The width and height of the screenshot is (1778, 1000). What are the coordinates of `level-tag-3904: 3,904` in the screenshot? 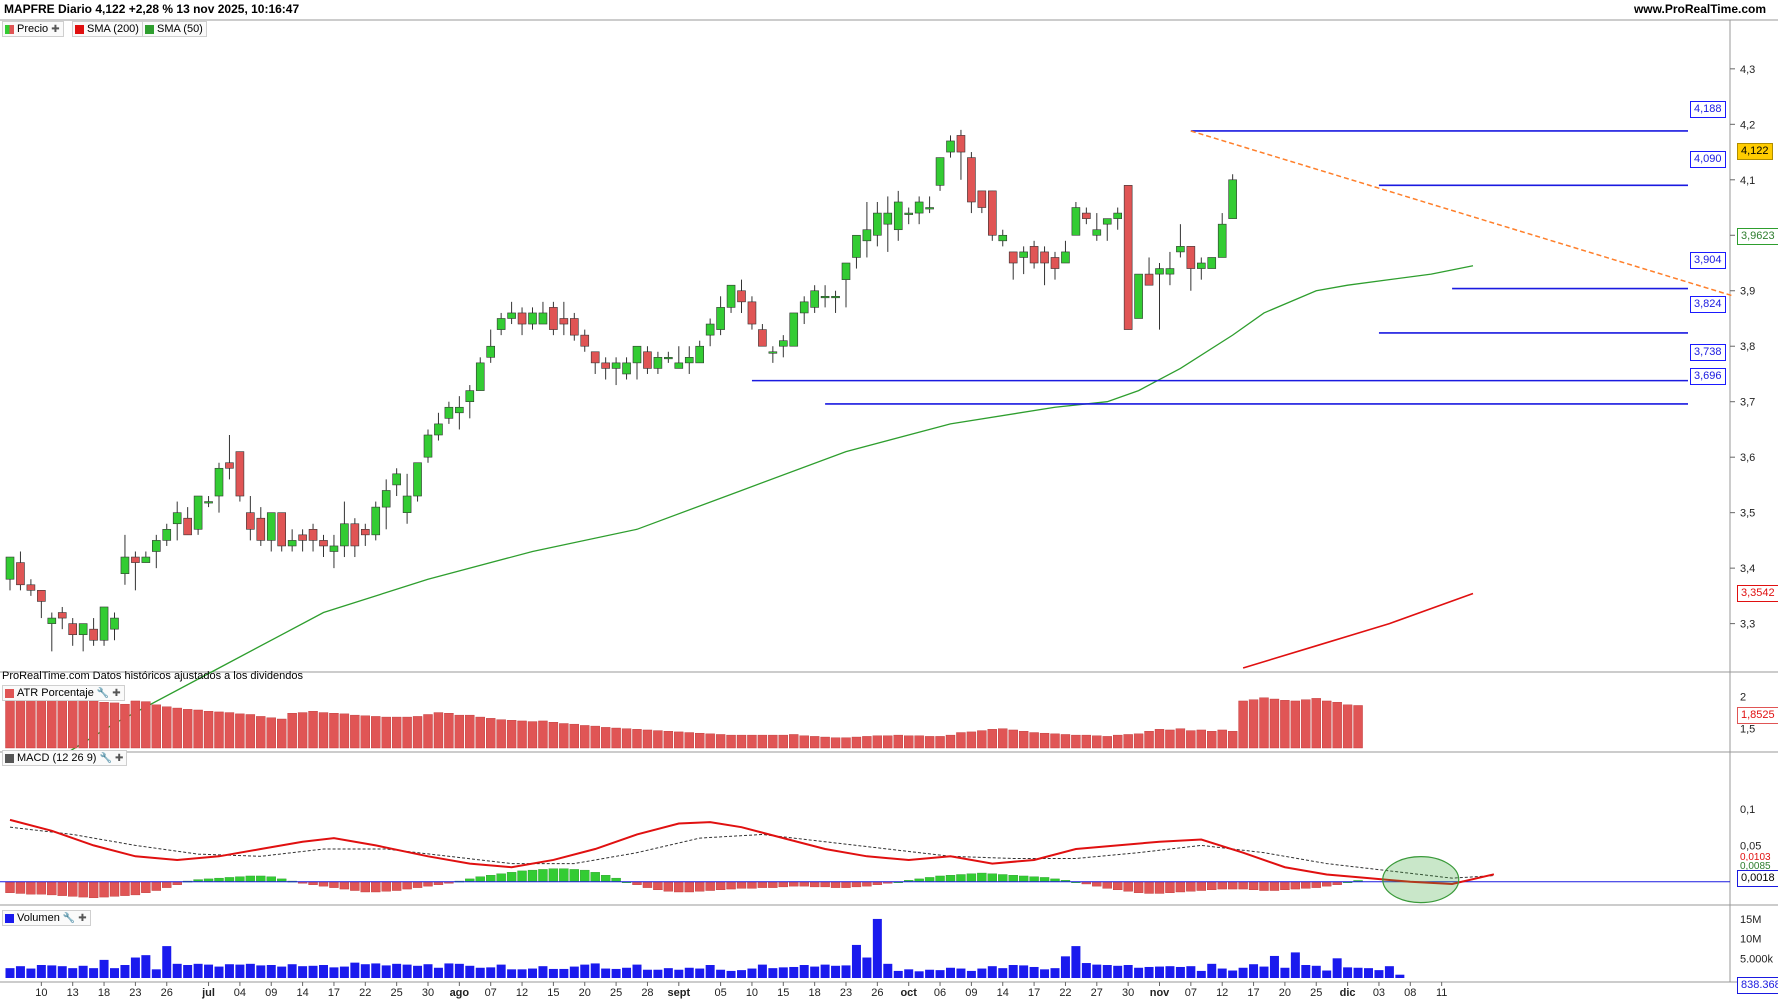 It's located at (1708, 260).